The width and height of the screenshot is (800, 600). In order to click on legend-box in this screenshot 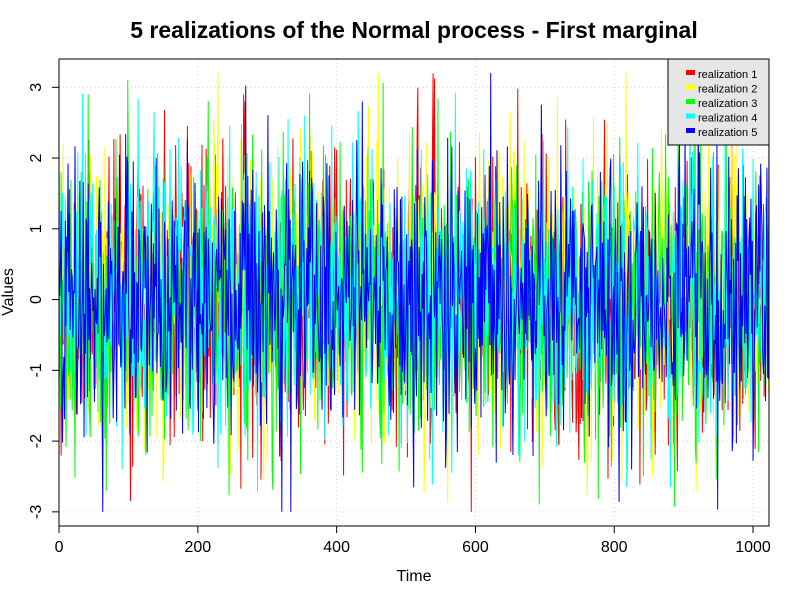, I will do `click(718, 102)`.